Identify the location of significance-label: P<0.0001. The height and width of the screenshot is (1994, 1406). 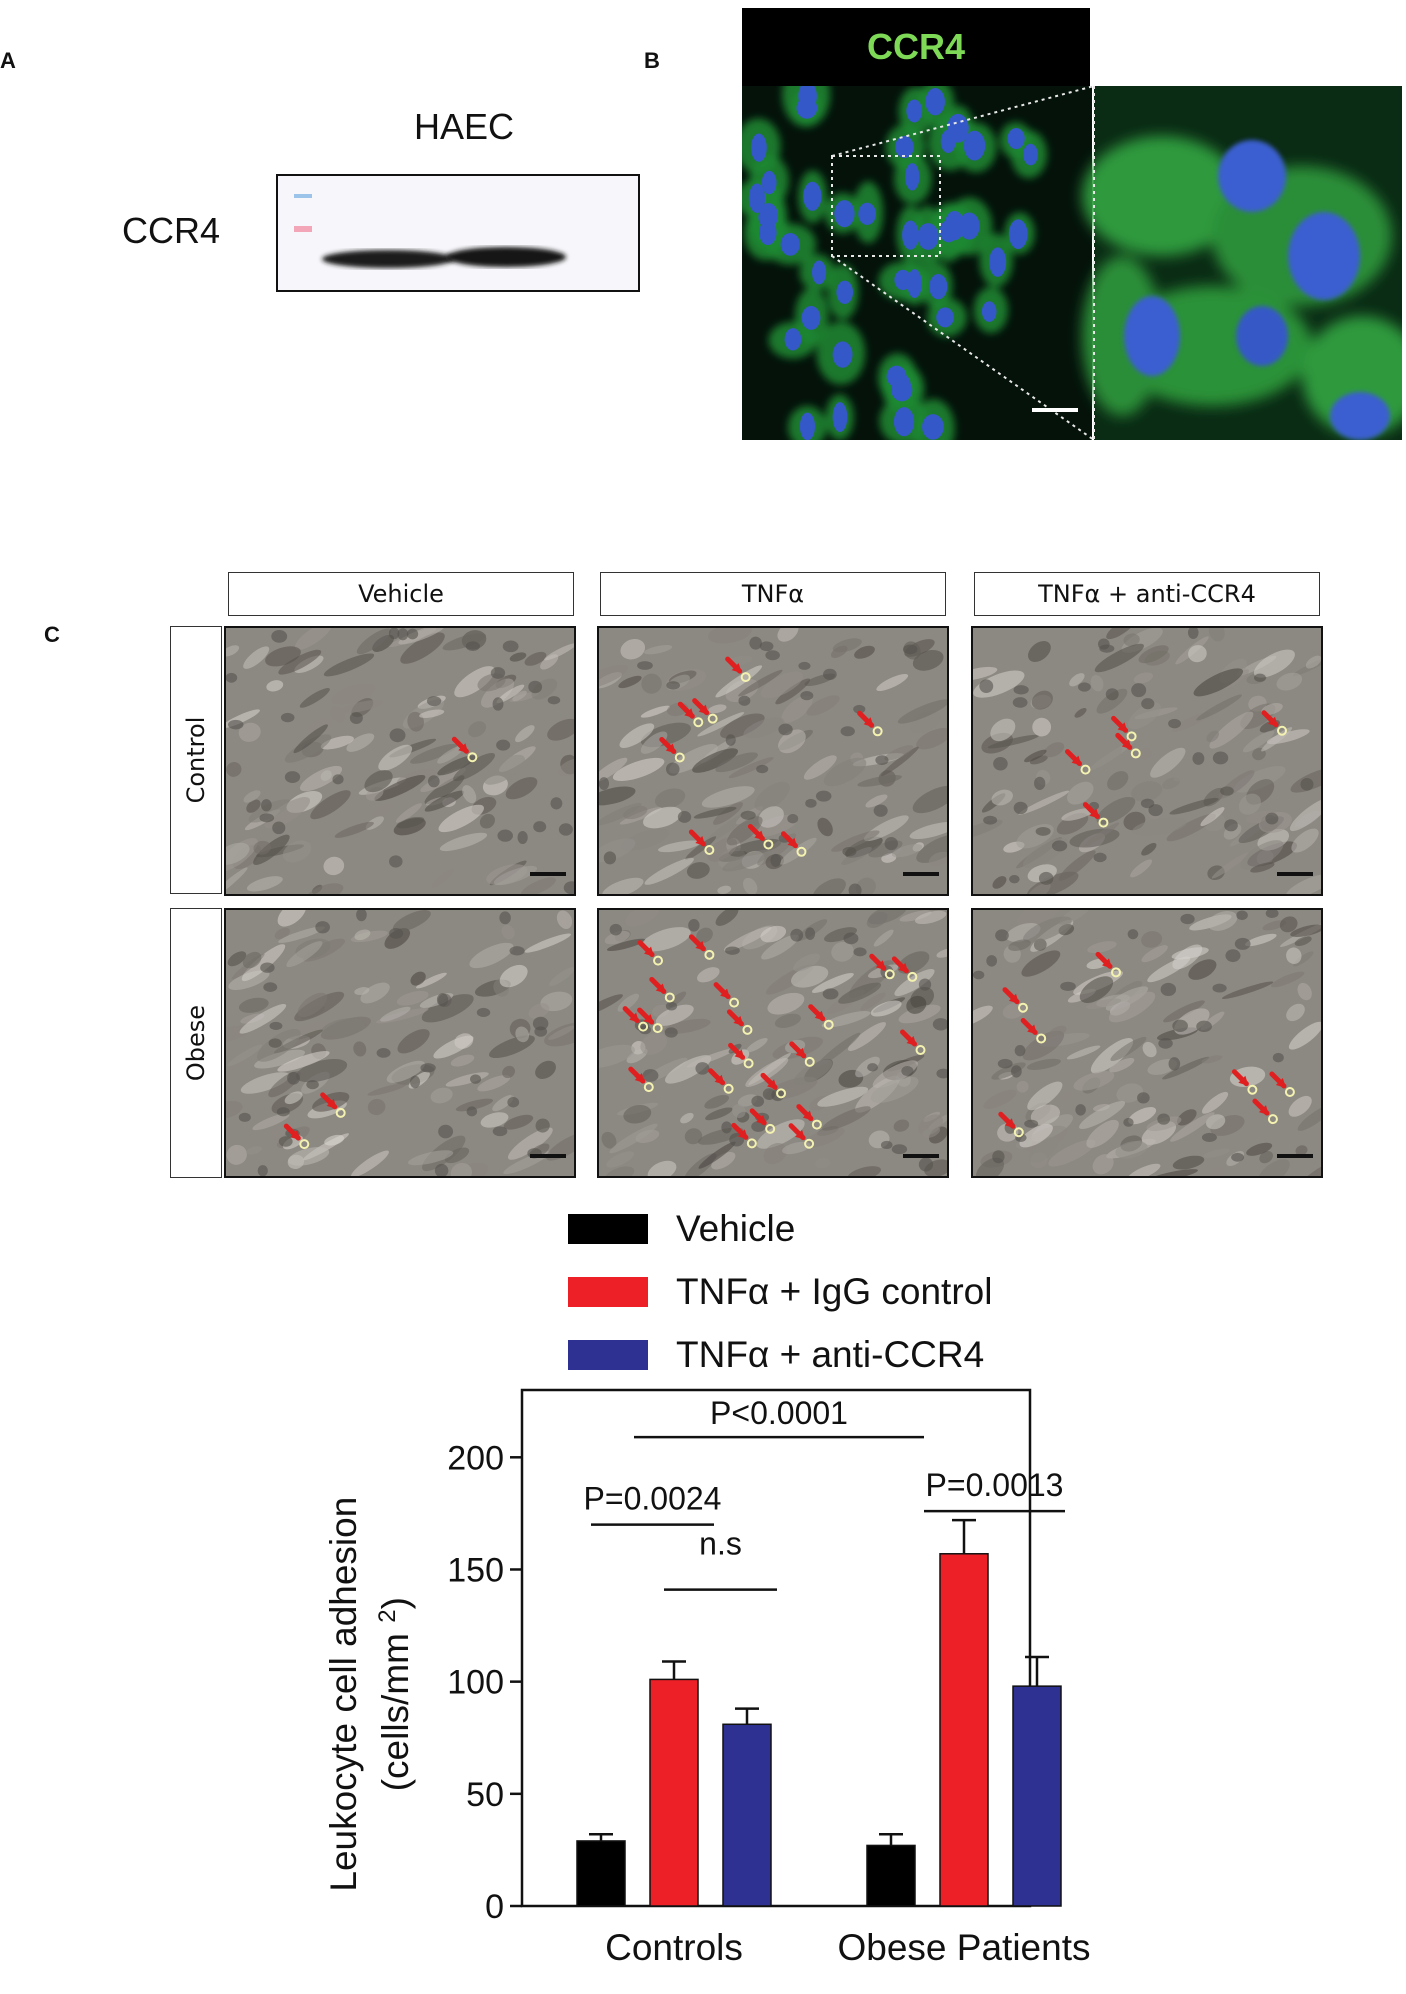
(779, 1413).